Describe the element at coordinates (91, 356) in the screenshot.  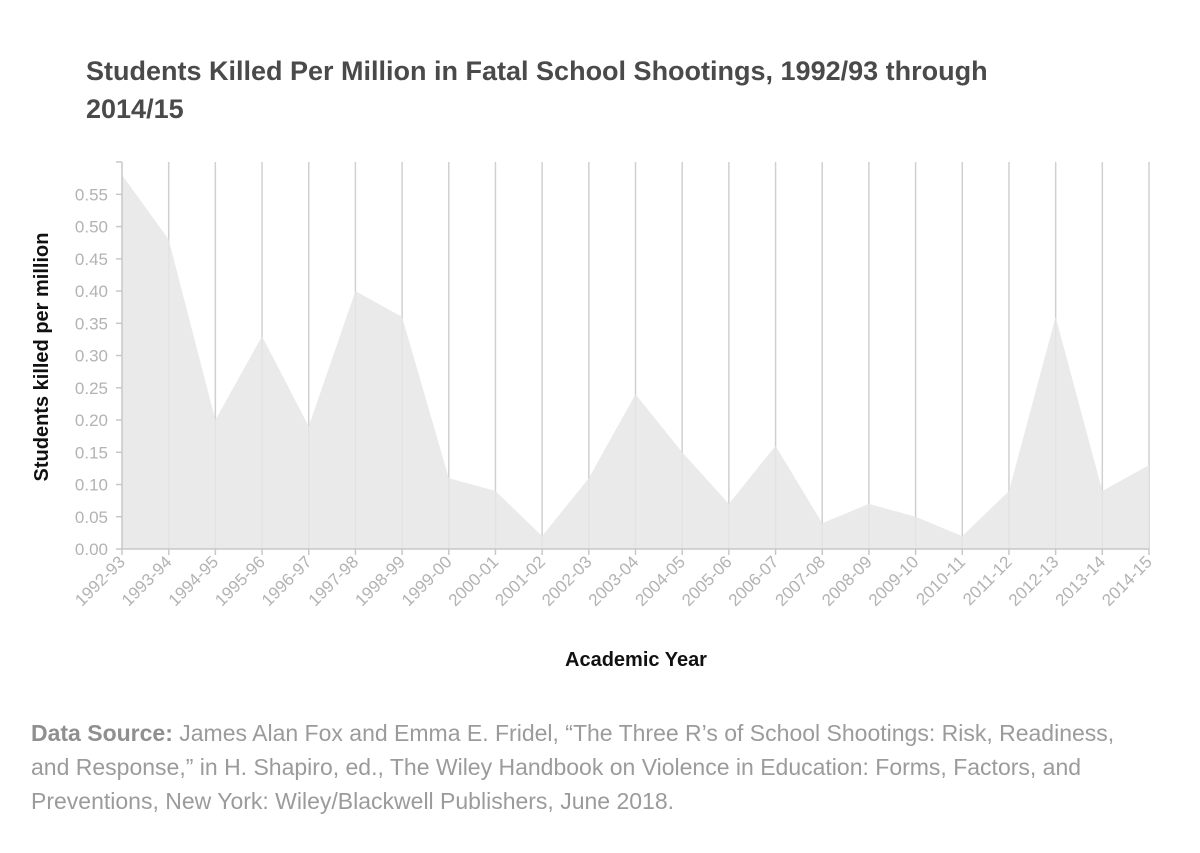
I see `y-tick-label: 0.30` at that location.